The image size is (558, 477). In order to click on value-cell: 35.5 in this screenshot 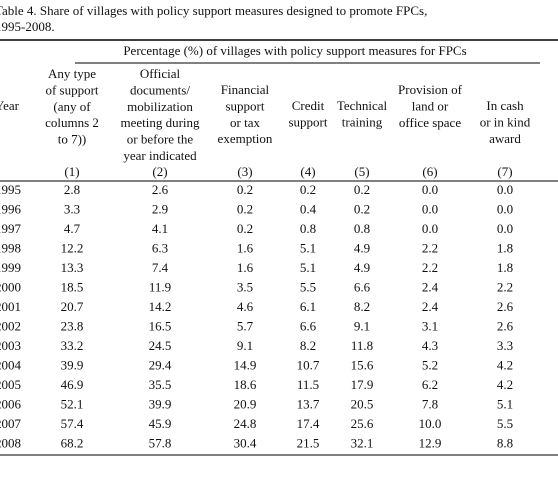, I will do `click(160, 384)`.